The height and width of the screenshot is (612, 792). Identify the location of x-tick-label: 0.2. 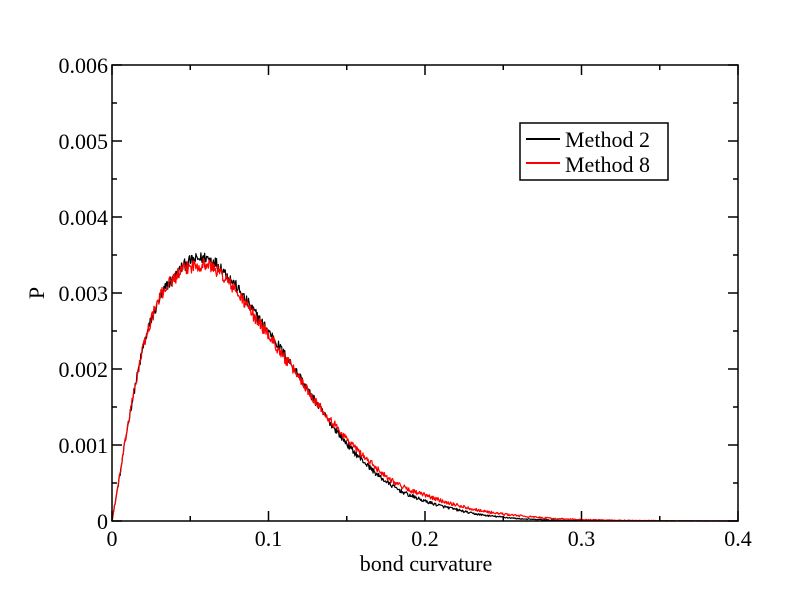
(425, 538).